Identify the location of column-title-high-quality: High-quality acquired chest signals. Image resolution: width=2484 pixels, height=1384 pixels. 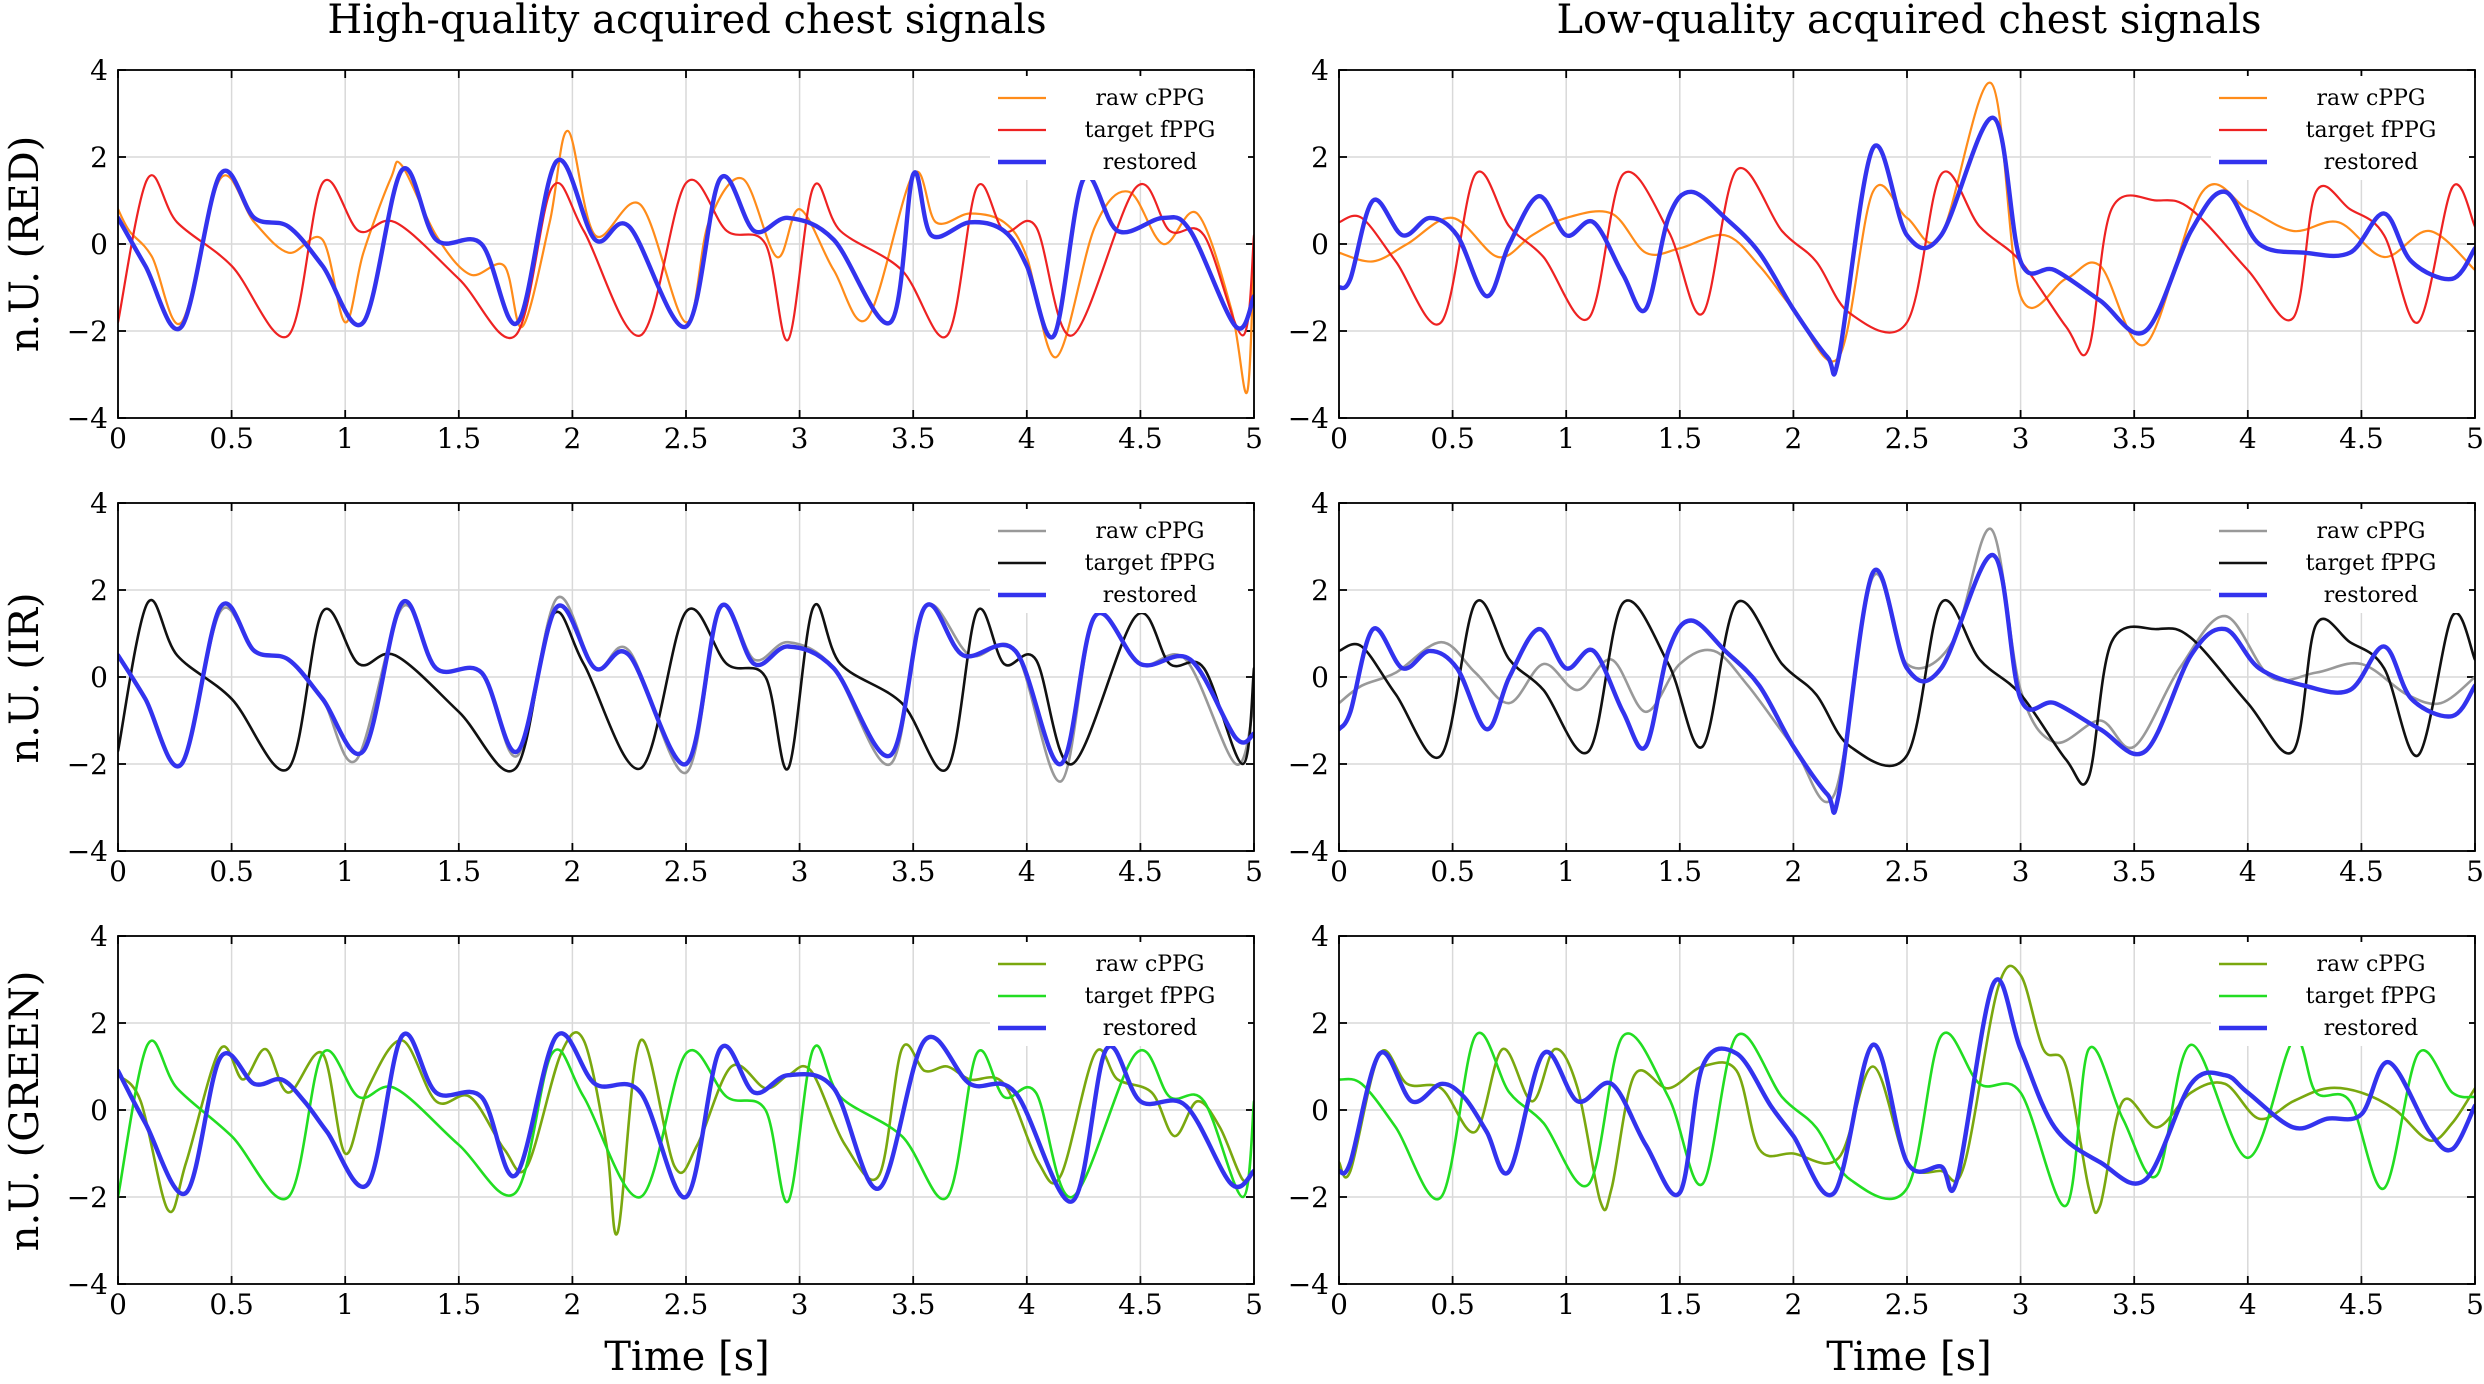
(686, 21).